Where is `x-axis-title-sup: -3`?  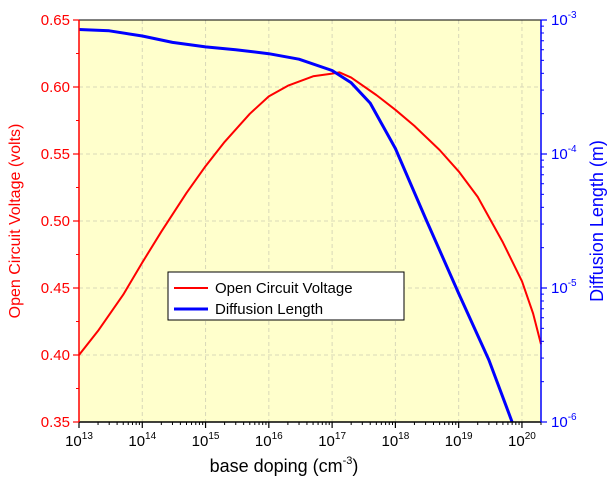 x-axis-title-sup: -3 is located at coordinates (348, 461).